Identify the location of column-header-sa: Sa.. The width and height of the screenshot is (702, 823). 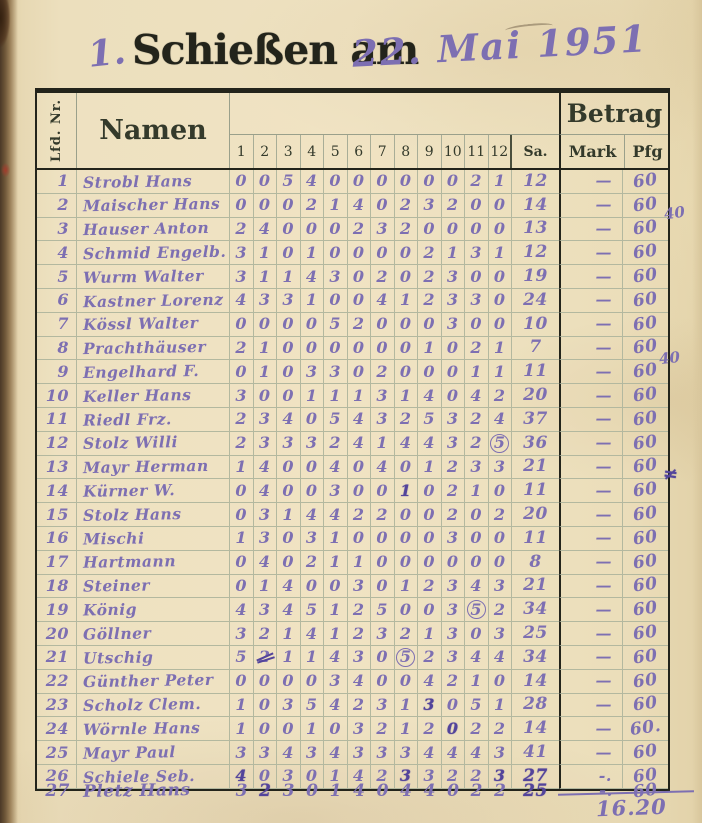
(535, 151).